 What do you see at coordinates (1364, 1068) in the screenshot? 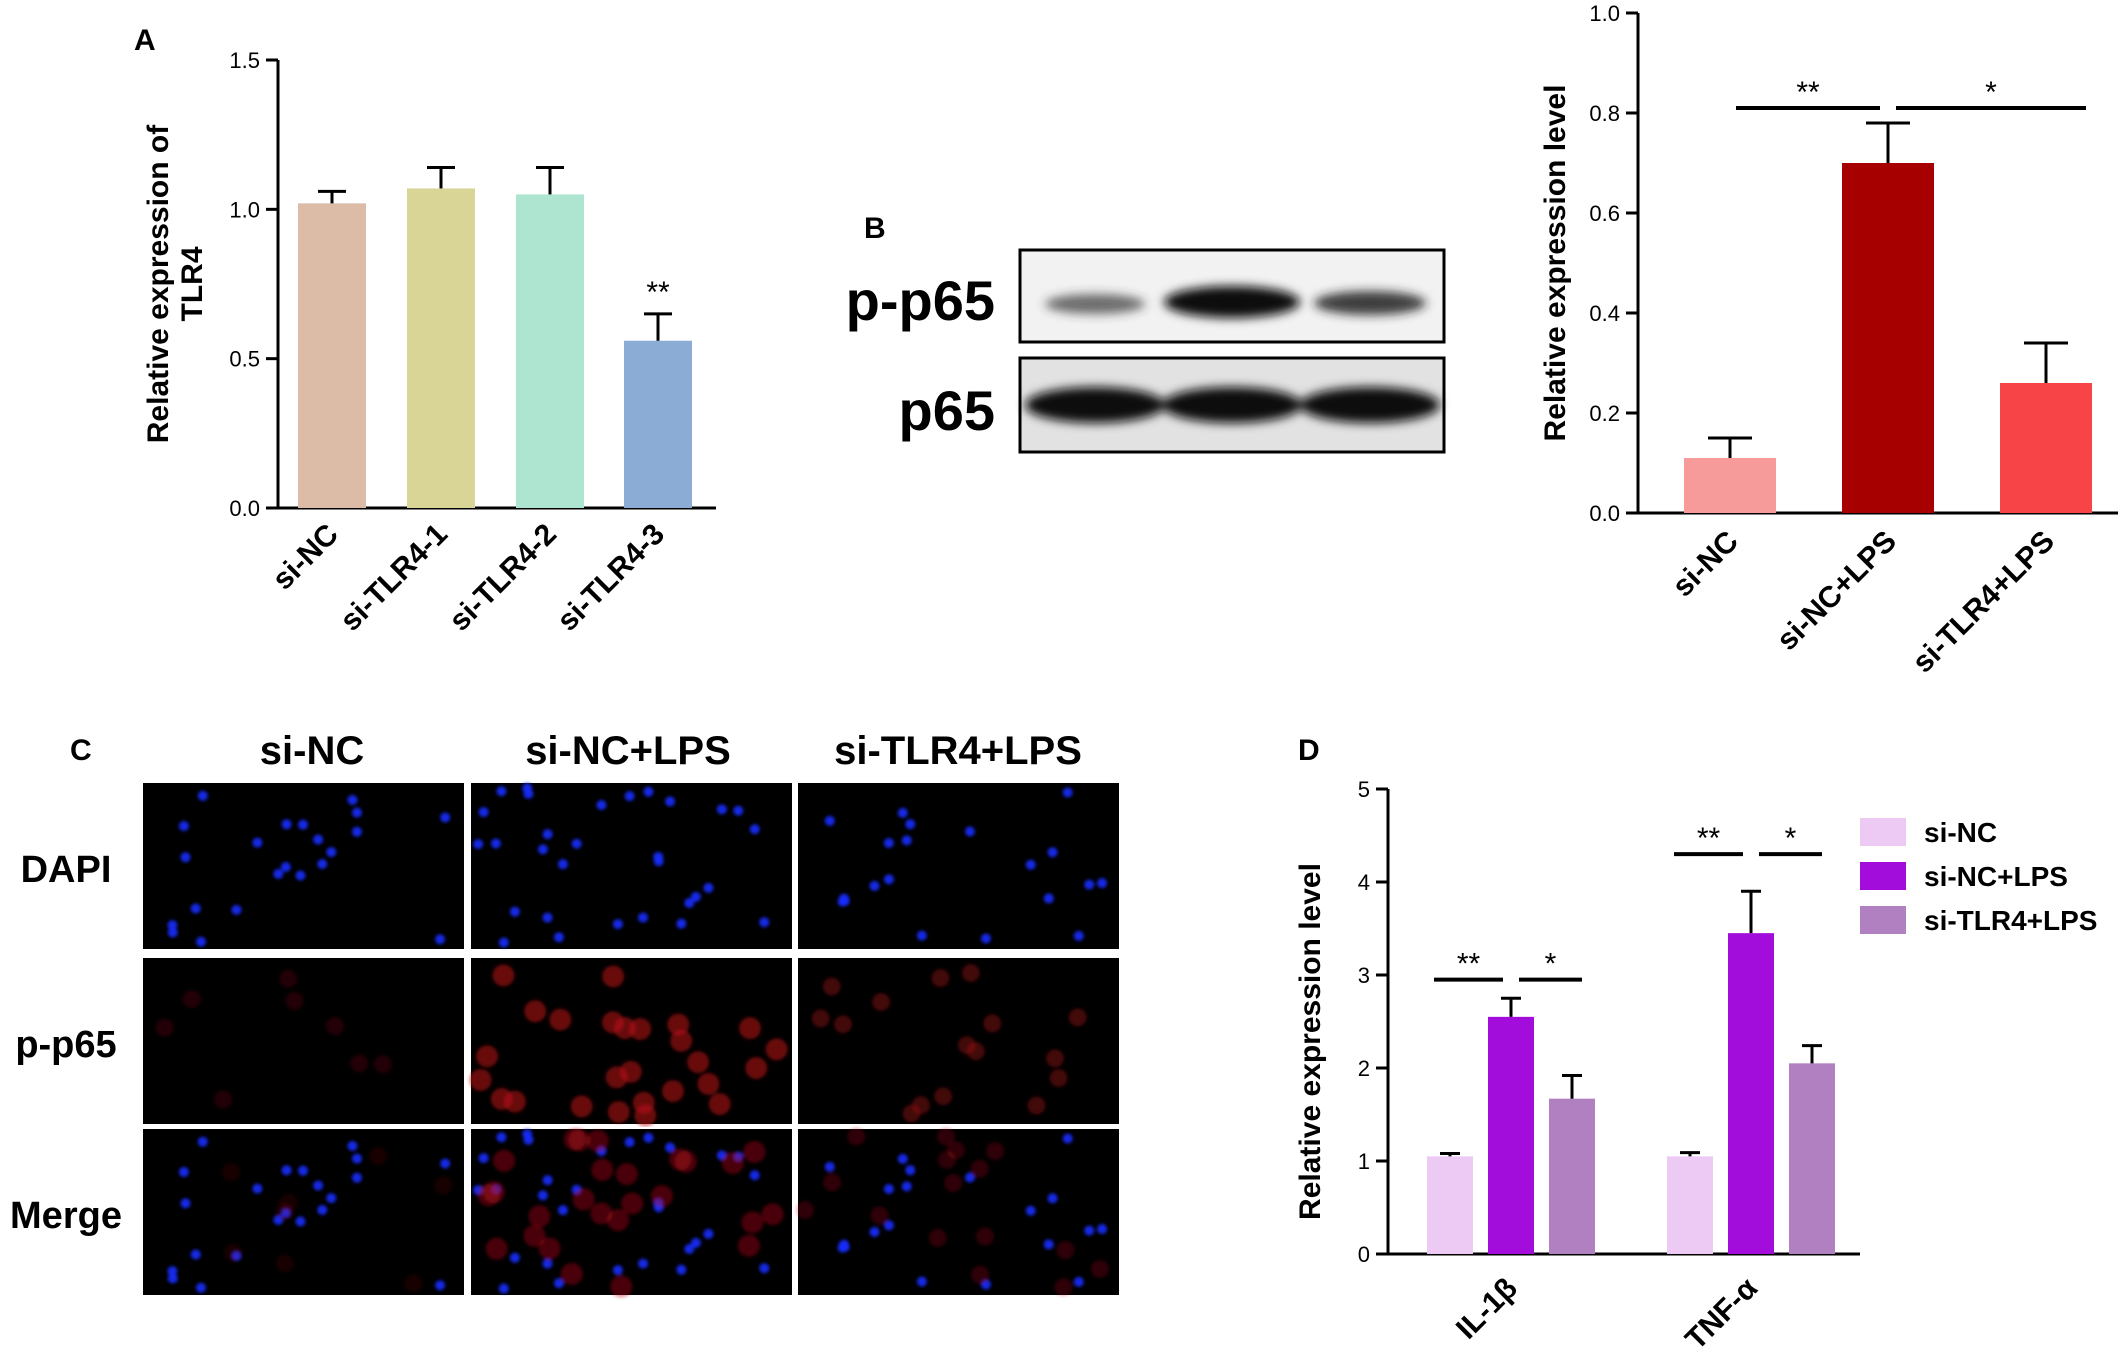
I see `y-tick-label: 2` at bounding box center [1364, 1068].